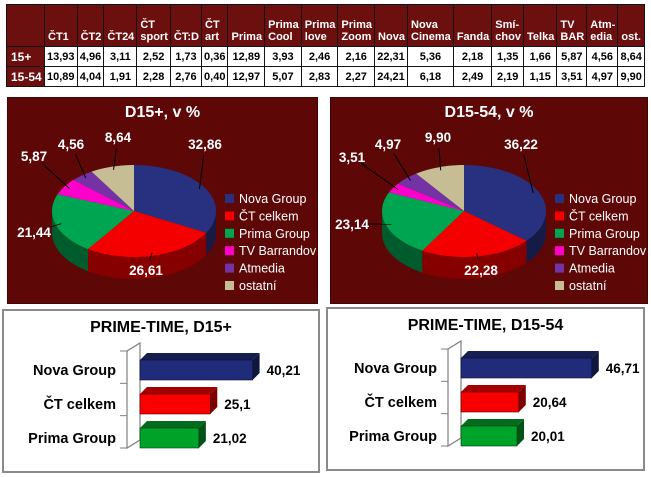 The height and width of the screenshot is (477, 651). I want to click on table-cell: 2,16, so click(356, 56).